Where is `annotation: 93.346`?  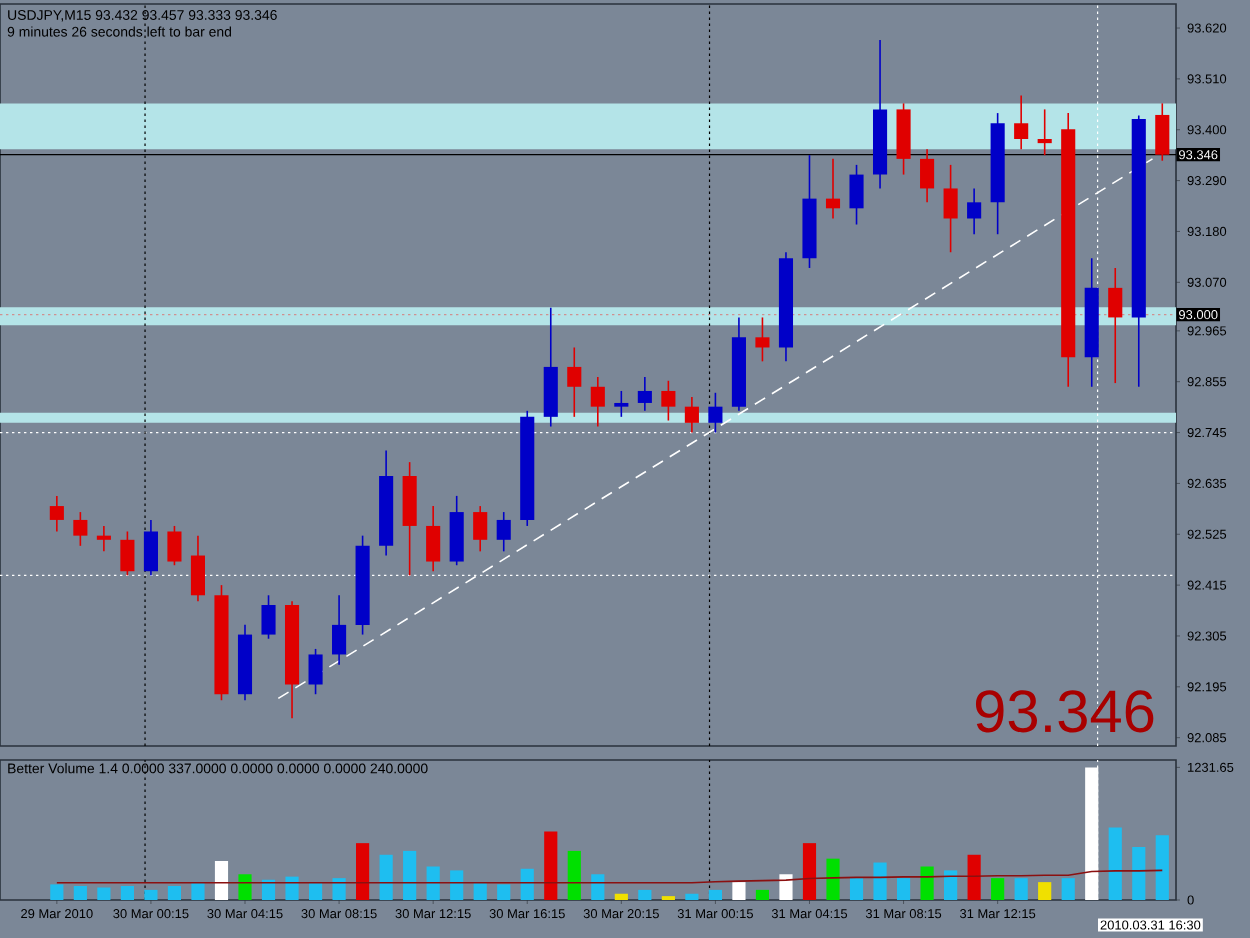
annotation: 93.346 is located at coordinates (1064, 711).